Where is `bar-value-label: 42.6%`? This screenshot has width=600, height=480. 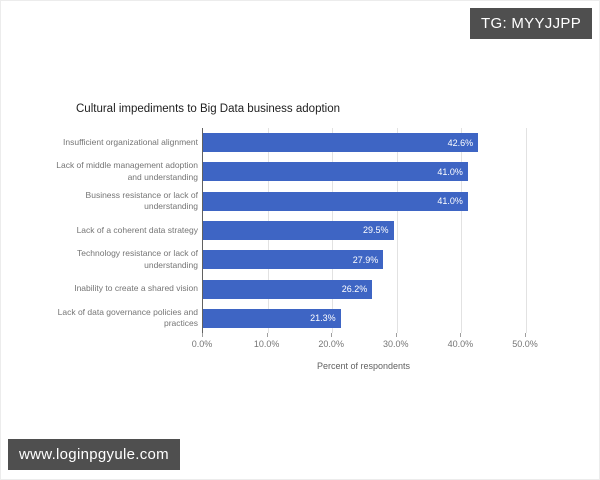 bar-value-label: 42.6% is located at coordinates (460, 142).